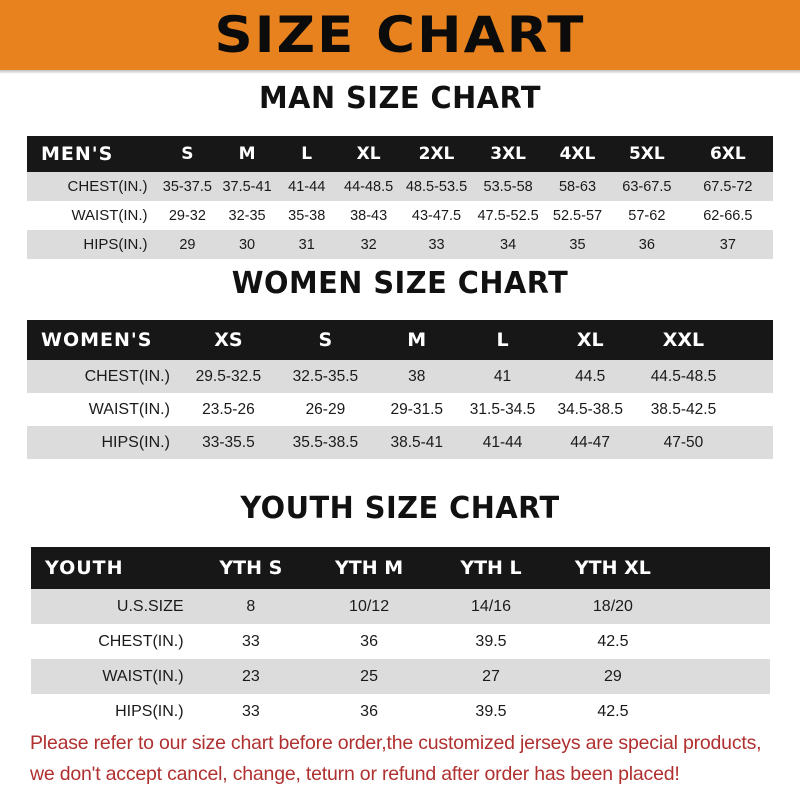 The height and width of the screenshot is (800, 800). Describe the element at coordinates (92, 244) in the screenshot. I see `men-row-label-hips: HIPS(IN.)` at that location.